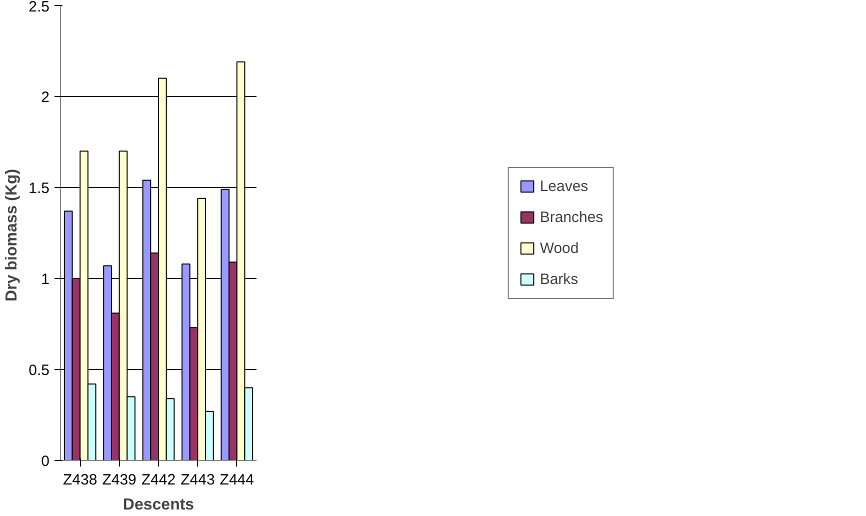 The height and width of the screenshot is (516, 866). Describe the element at coordinates (559, 279) in the screenshot. I see `legend-label: Barks` at that location.